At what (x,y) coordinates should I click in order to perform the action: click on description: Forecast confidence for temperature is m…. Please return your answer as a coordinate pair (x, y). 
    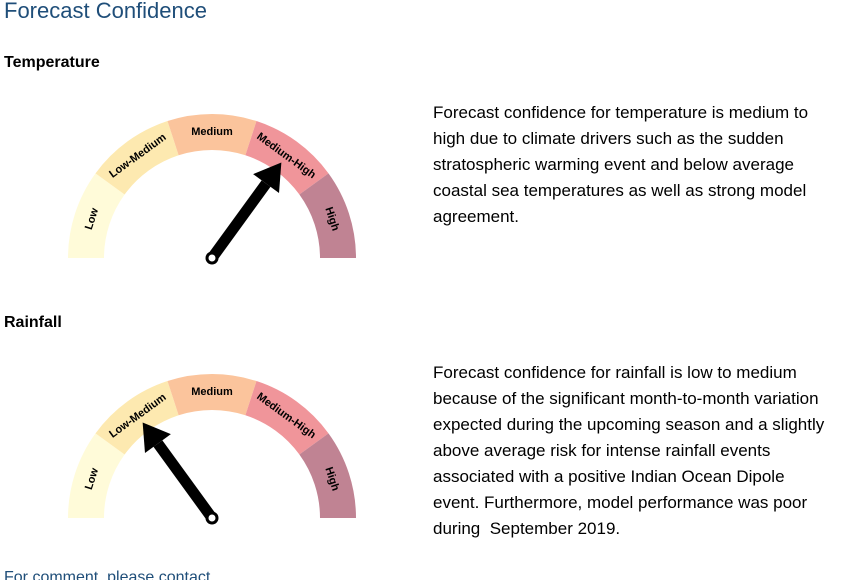
    Looking at the image, I should click on (623, 164).